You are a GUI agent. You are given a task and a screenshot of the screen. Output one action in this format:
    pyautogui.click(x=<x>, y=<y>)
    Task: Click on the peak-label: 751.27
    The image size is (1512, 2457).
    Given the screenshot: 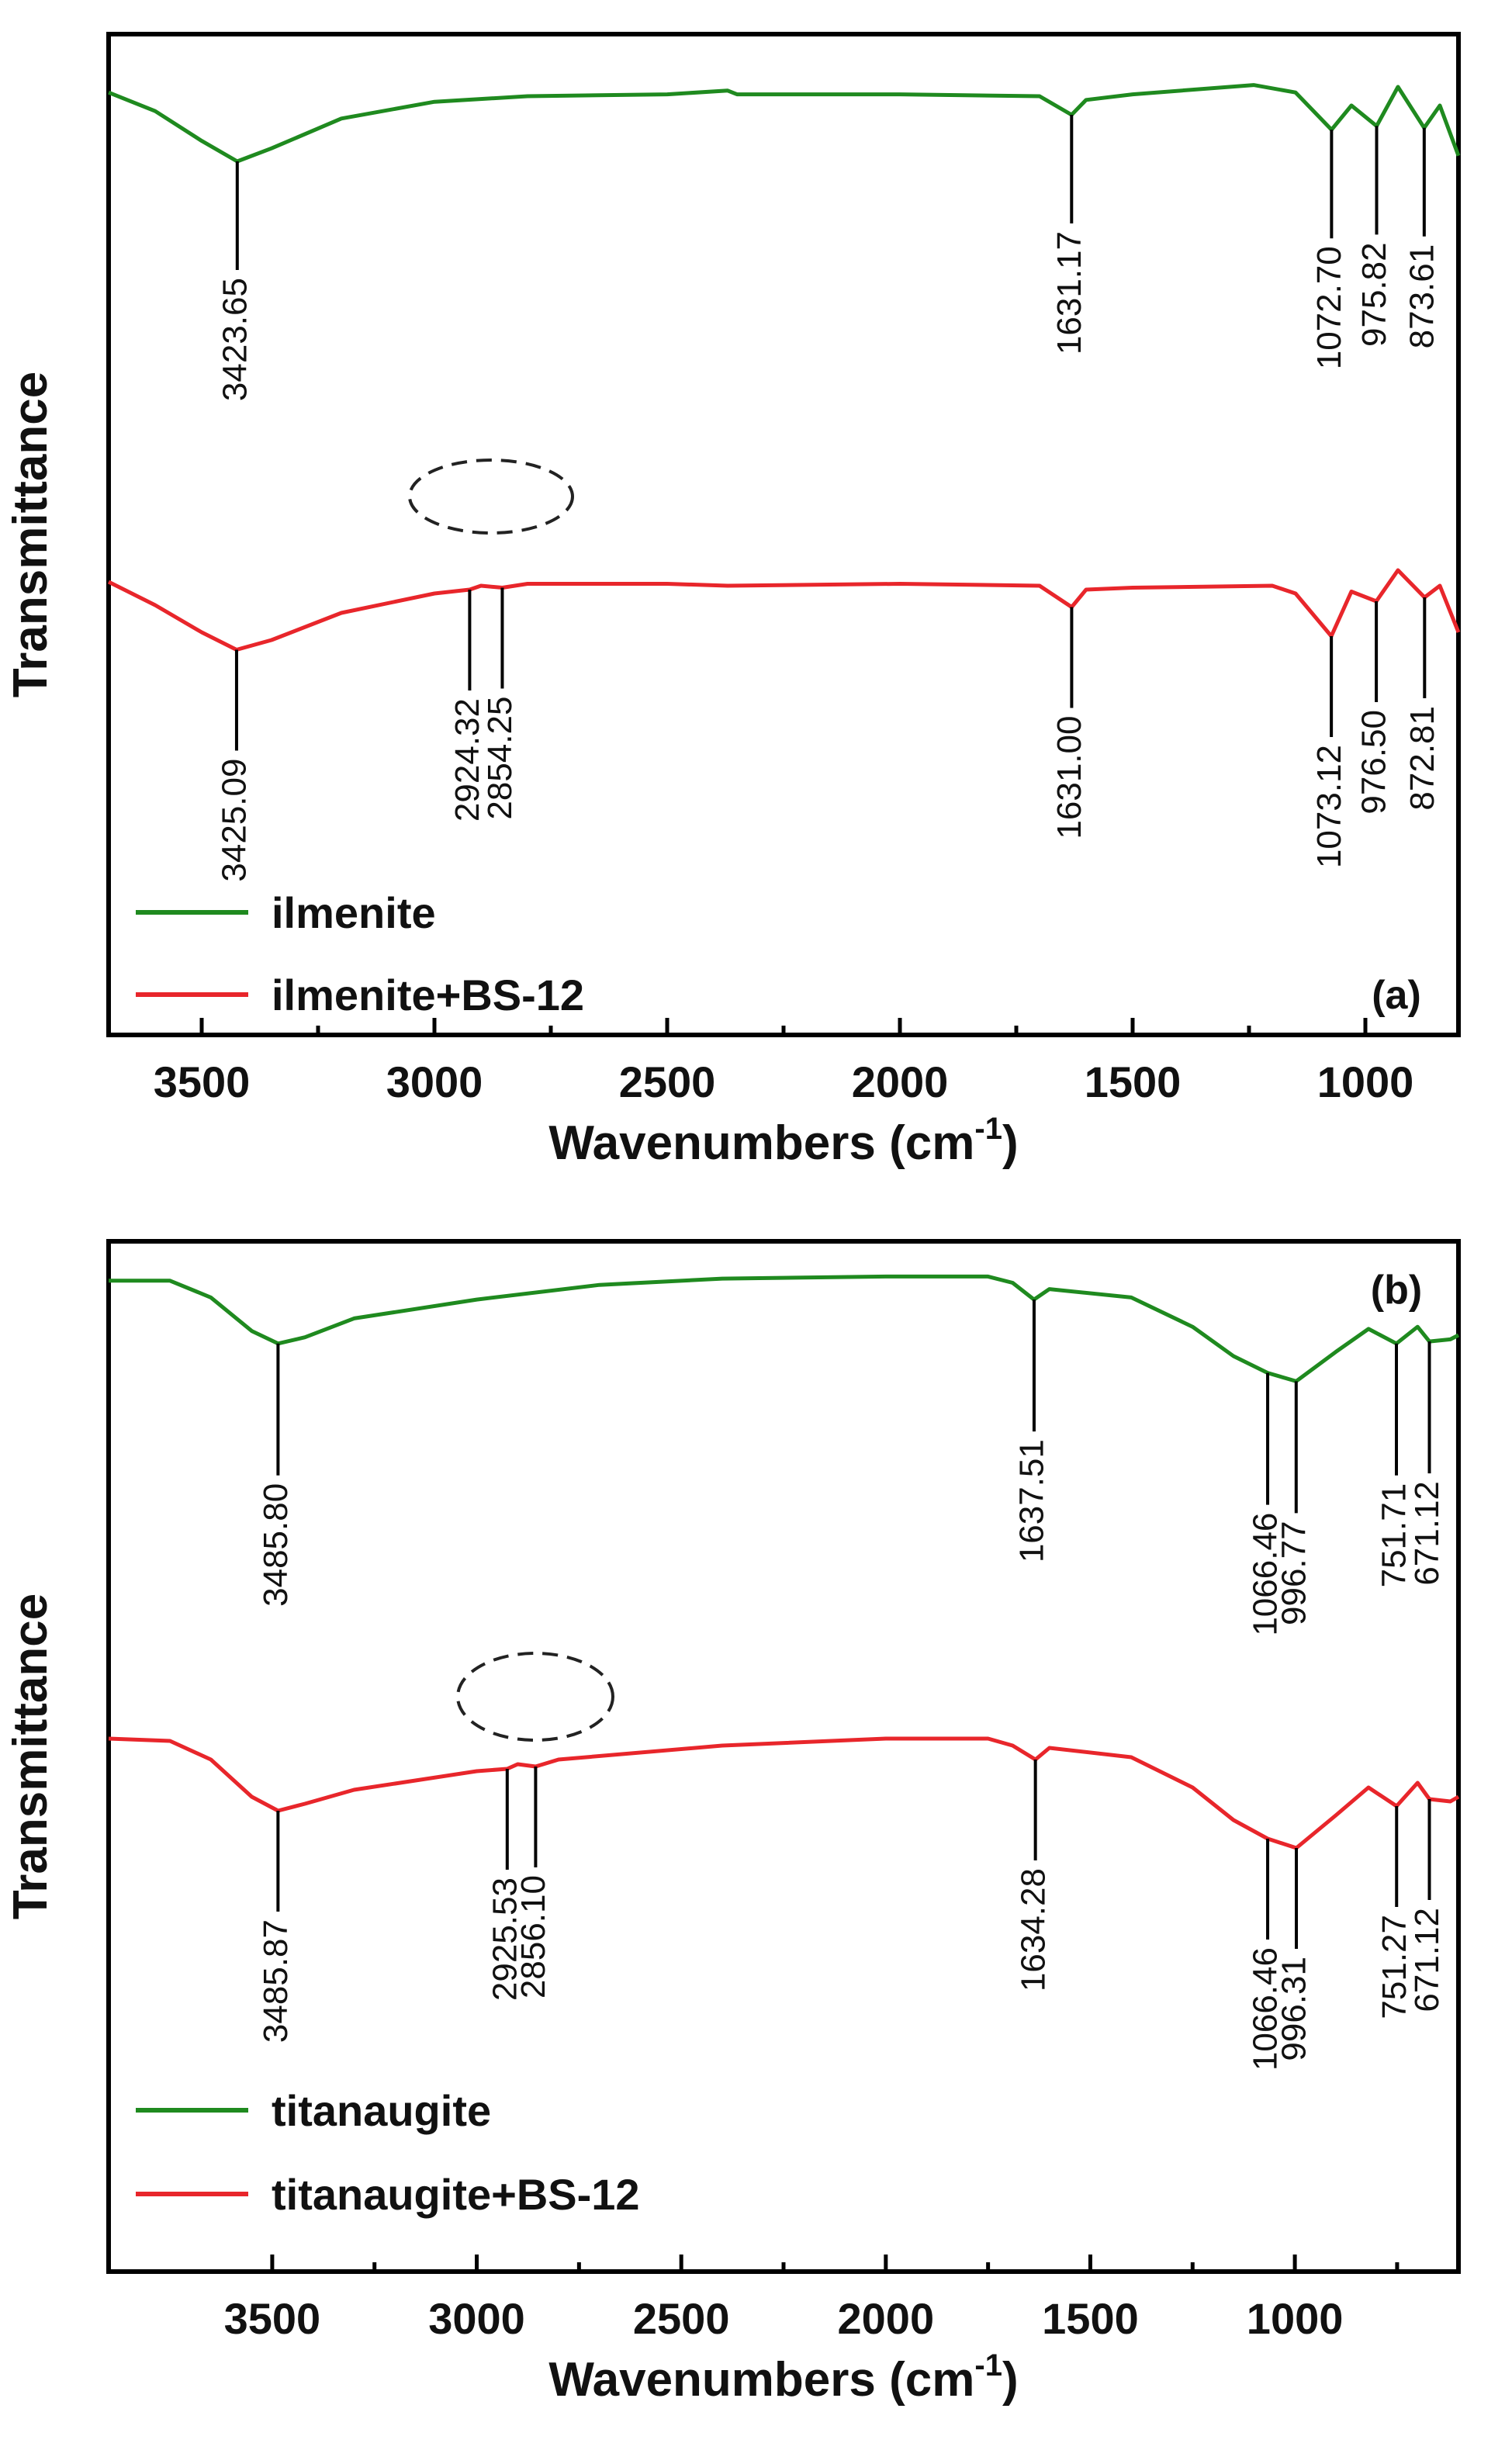 What is the action you would take?
    pyautogui.click(x=1394, y=1967)
    